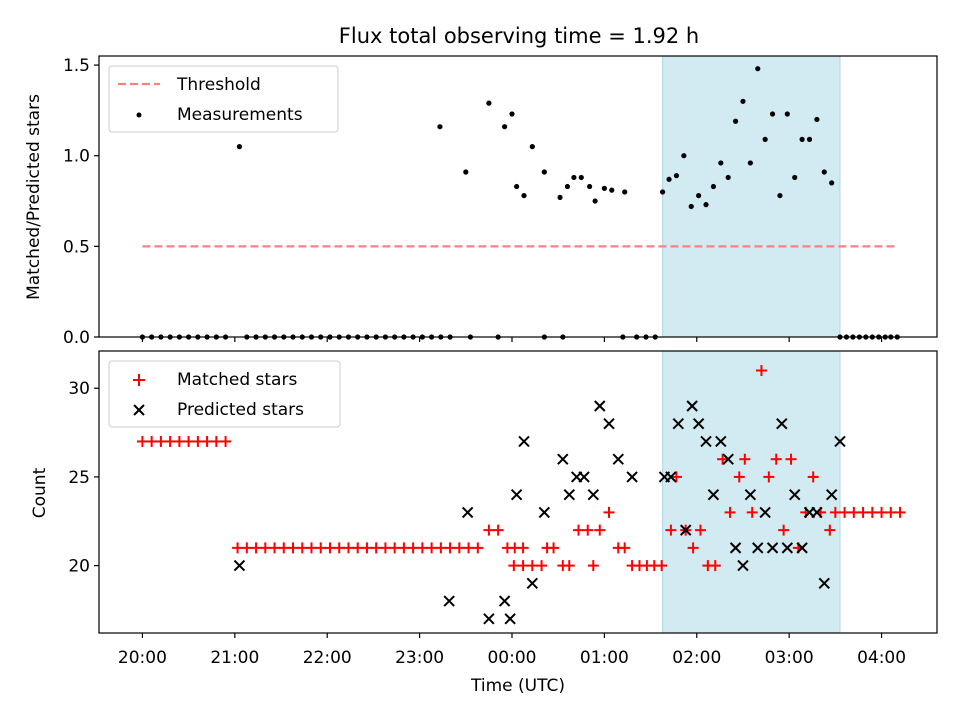 This screenshot has height=720, width=960. What do you see at coordinates (34, 197) in the screenshot?
I see `top-ylabel: Matched/Predicted stars` at bounding box center [34, 197].